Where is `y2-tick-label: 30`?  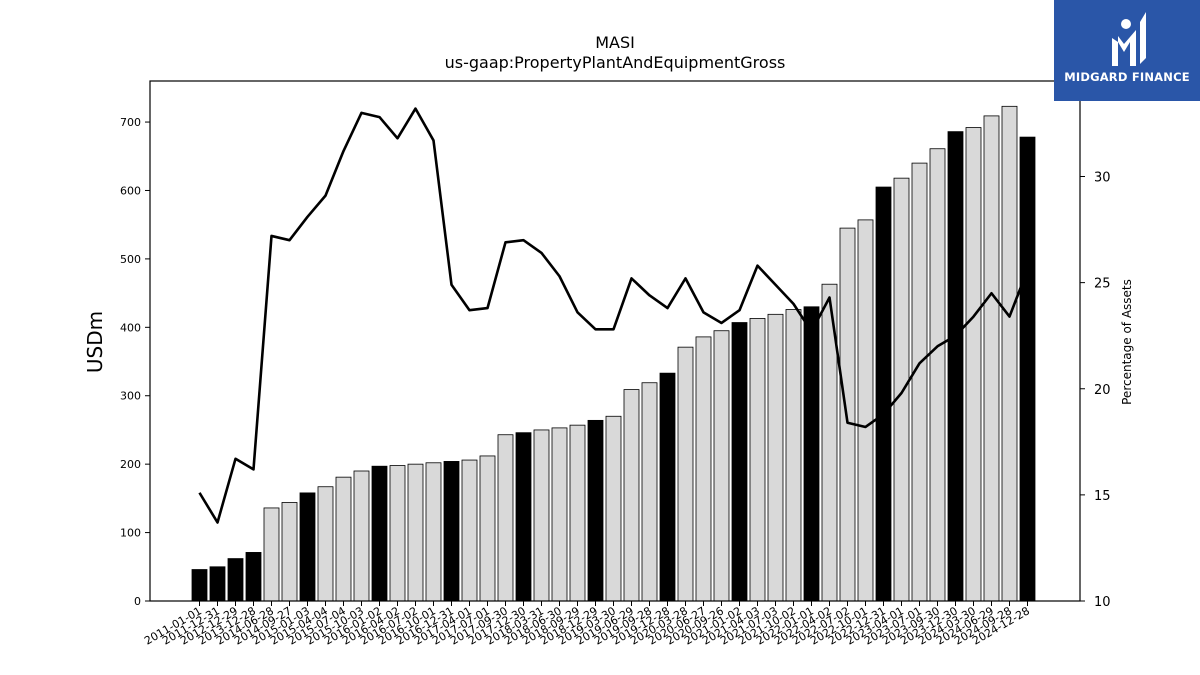
y2-tick-label: 30 is located at coordinates (1102, 178).